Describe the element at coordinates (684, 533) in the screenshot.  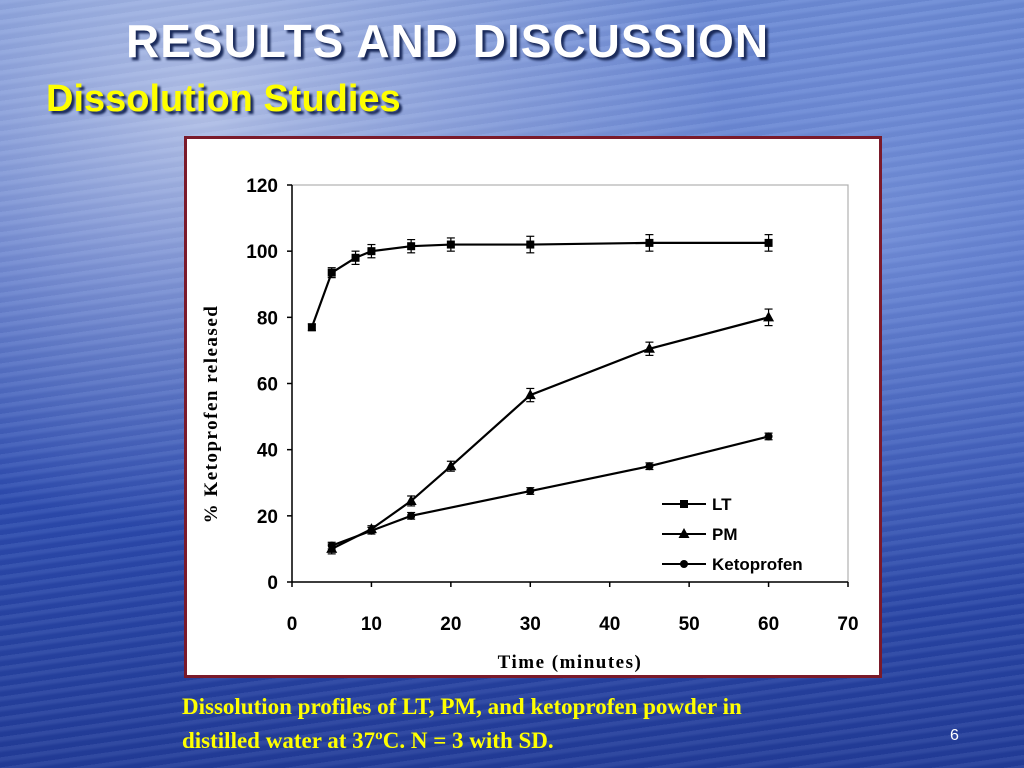
I see `legend-marker-pm` at that location.